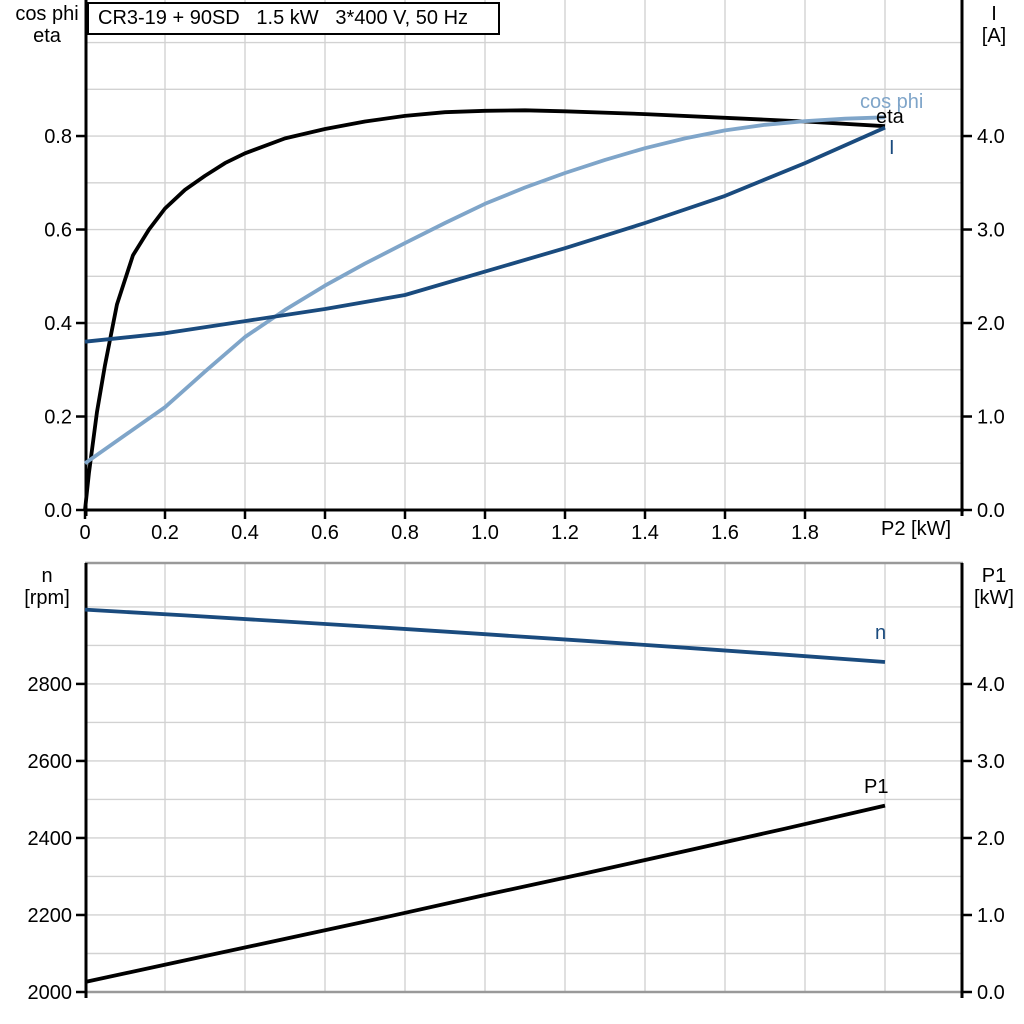  Describe the element at coordinates (325, 533) in the screenshot. I see `x-axis-tick-label: 0.6` at that location.